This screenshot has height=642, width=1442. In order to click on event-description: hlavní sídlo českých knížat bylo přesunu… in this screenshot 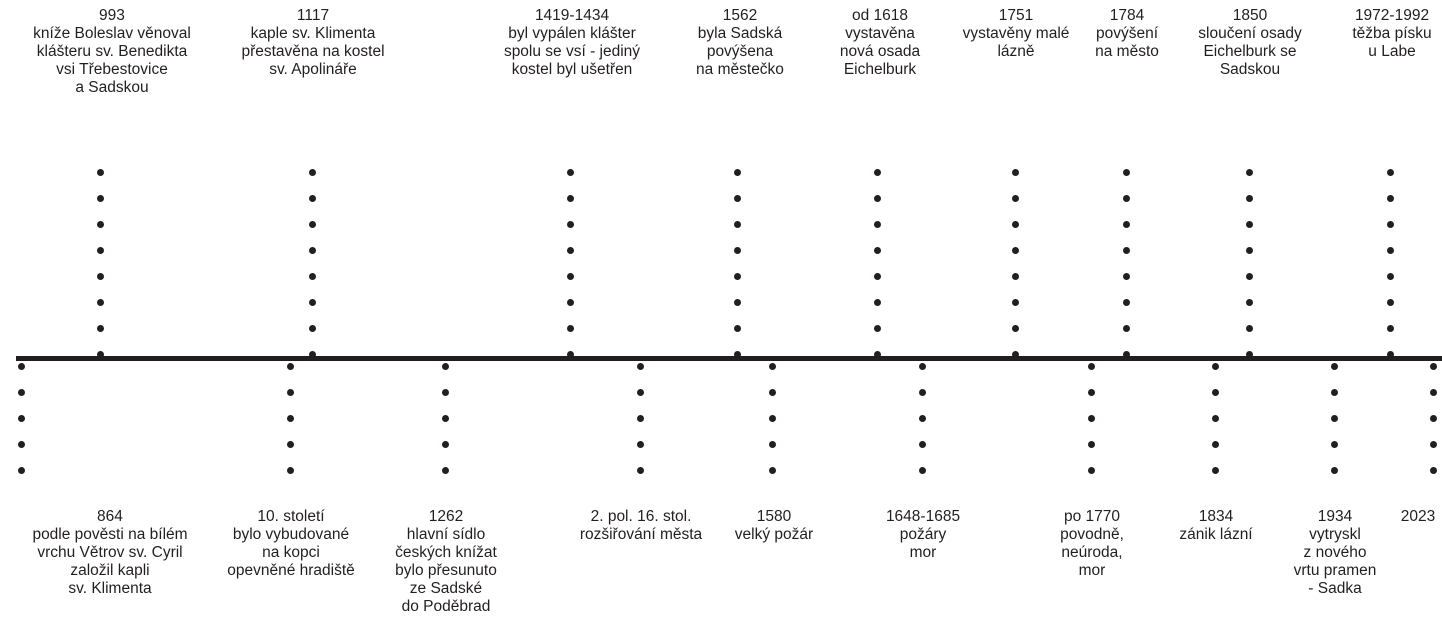, I will do `click(446, 570)`.